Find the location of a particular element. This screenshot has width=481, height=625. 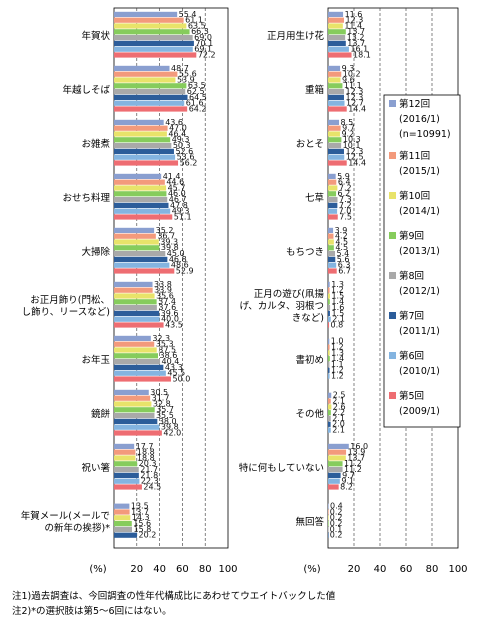

data-label: 70.1 is located at coordinates (204, 43).